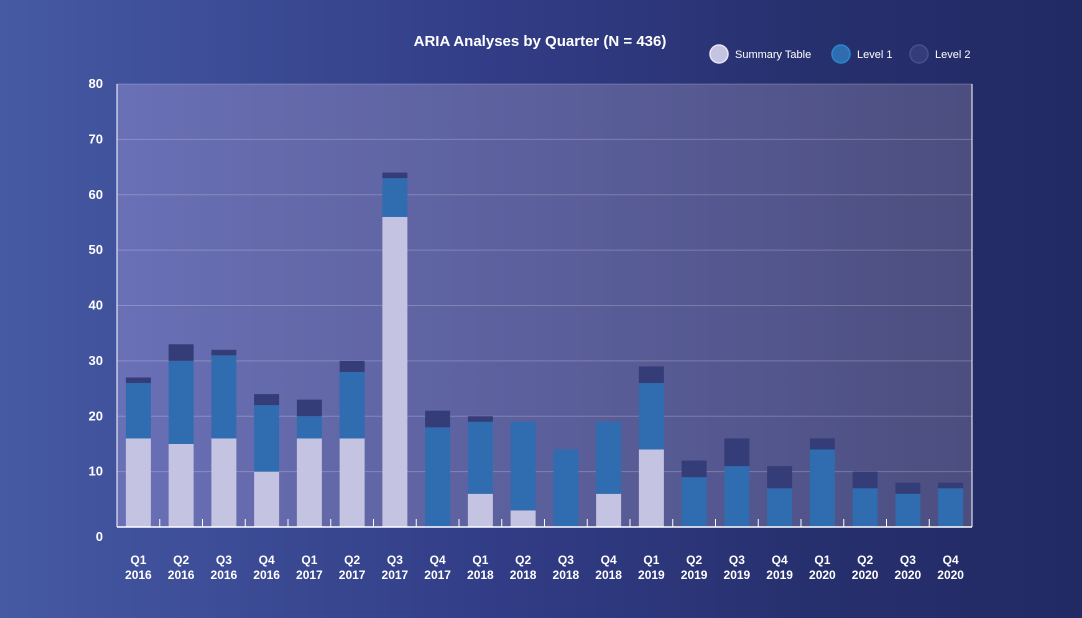  What do you see at coordinates (540, 41) in the screenshot?
I see `chart-title: ARIA Analyses by Quarter (N = 436)` at bounding box center [540, 41].